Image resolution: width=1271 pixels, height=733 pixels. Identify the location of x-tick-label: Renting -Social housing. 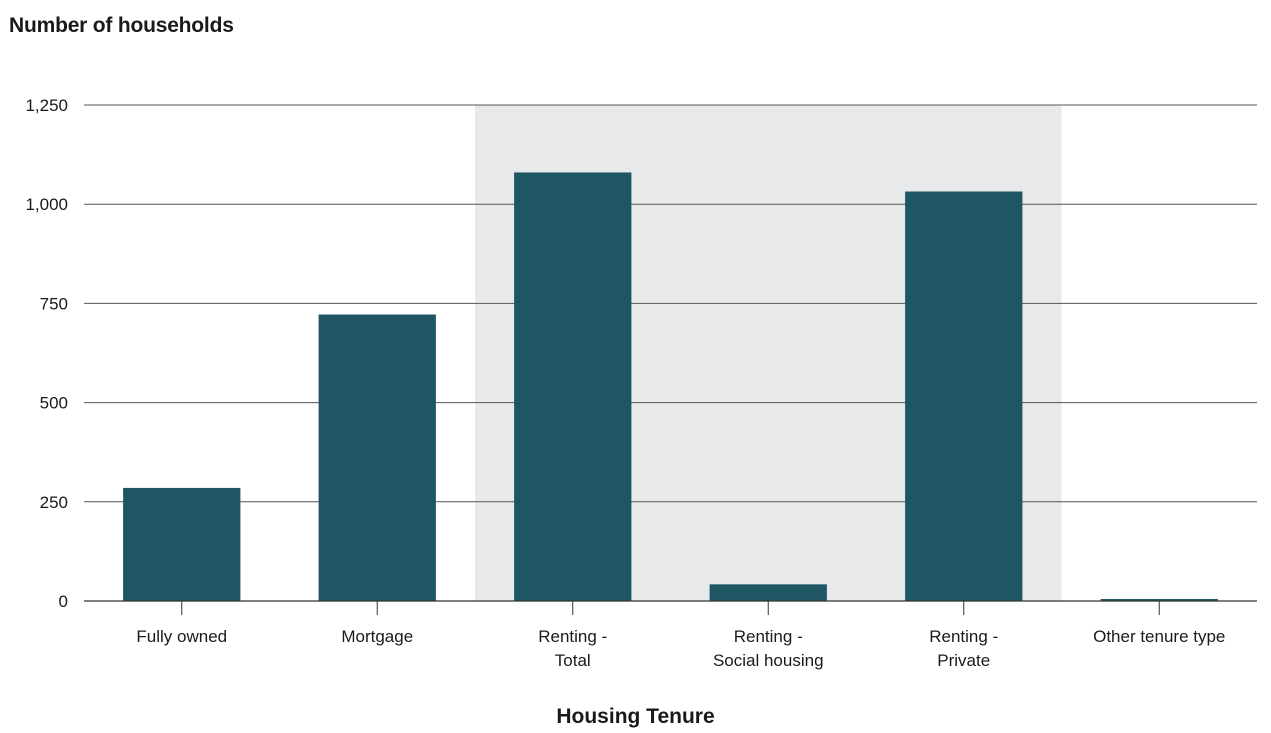
(768, 648).